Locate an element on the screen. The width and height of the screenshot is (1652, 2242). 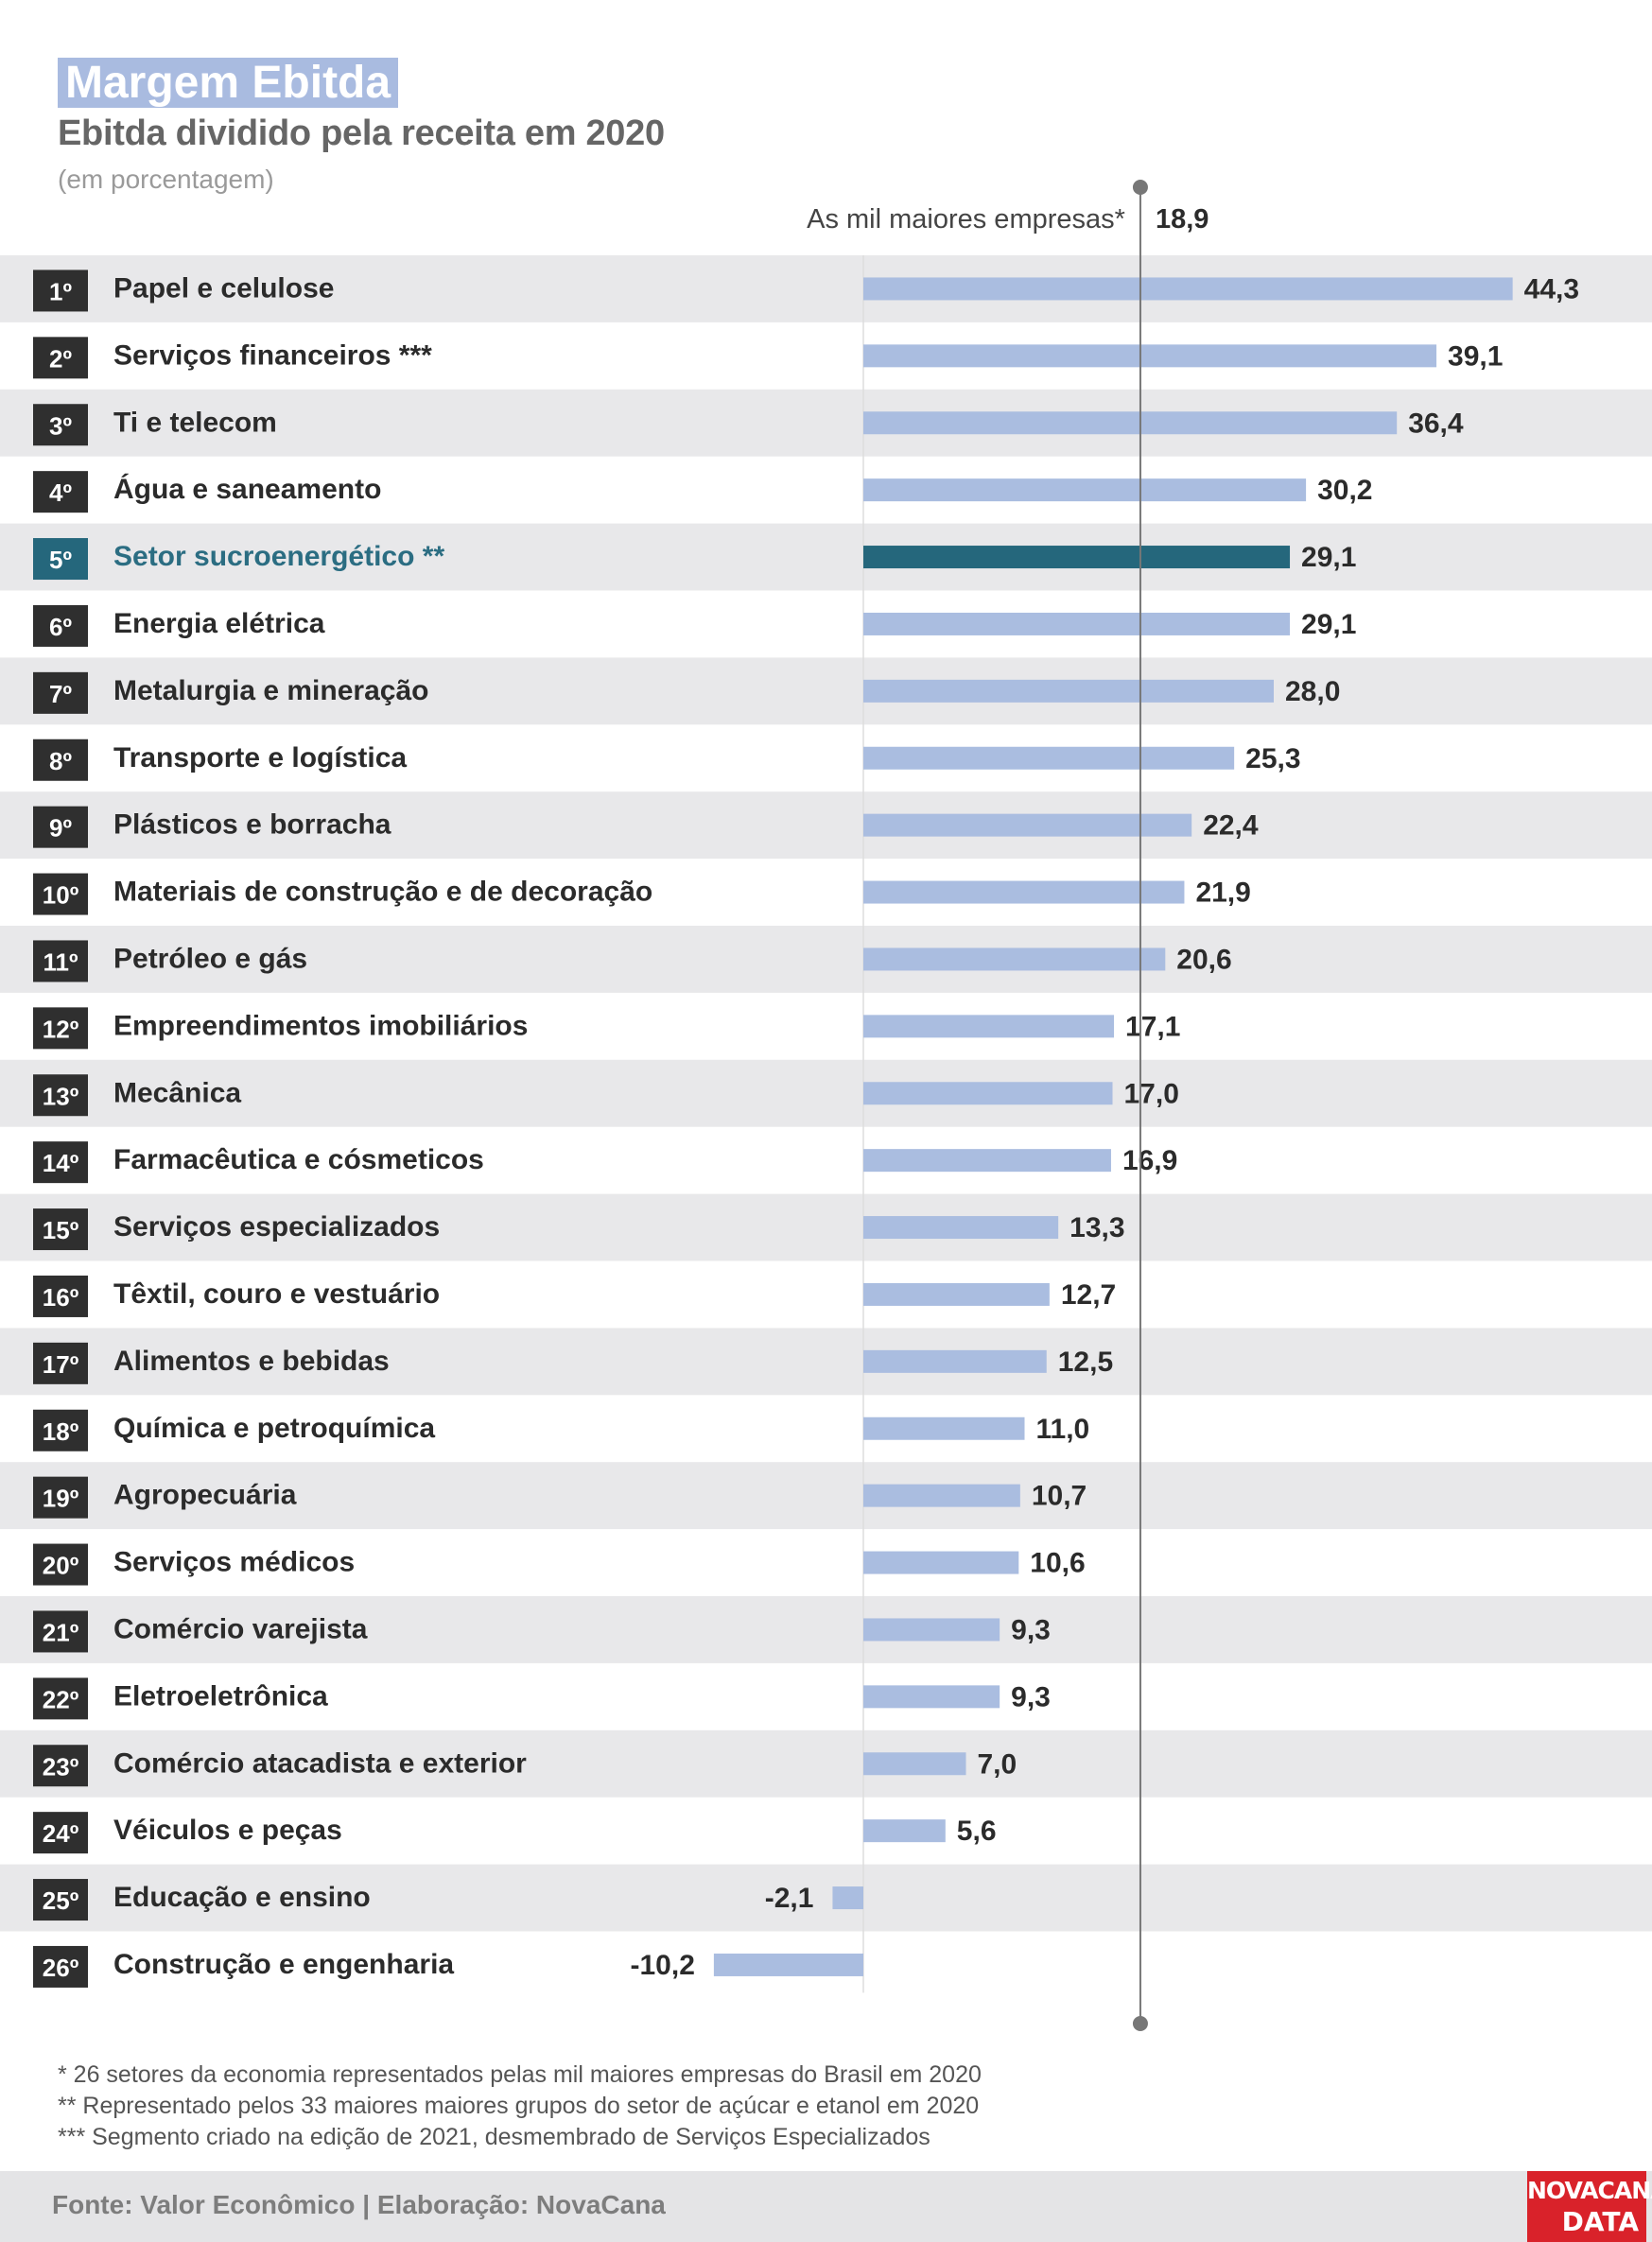
rank-label: 20º is located at coordinates (61, 1566).